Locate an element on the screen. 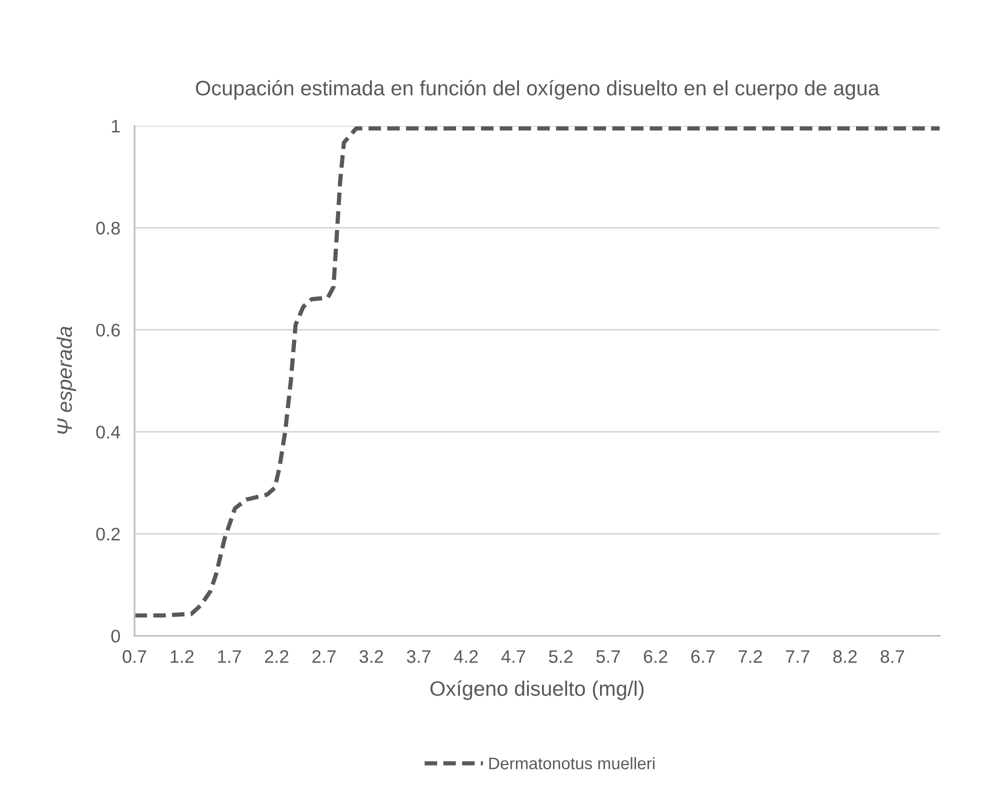  legend-label: Dermatonotus muelleri is located at coordinates (571, 763).